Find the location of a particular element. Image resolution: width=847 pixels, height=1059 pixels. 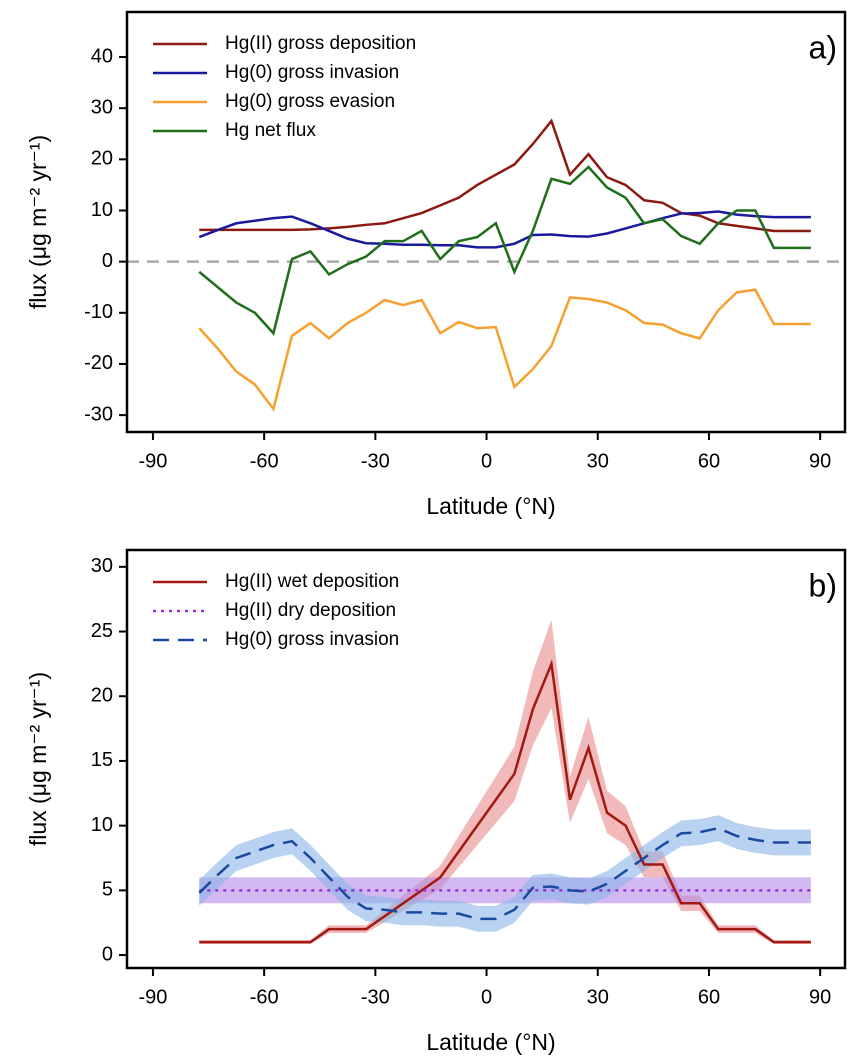

panel-label: b) is located at coordinates (823, 585).